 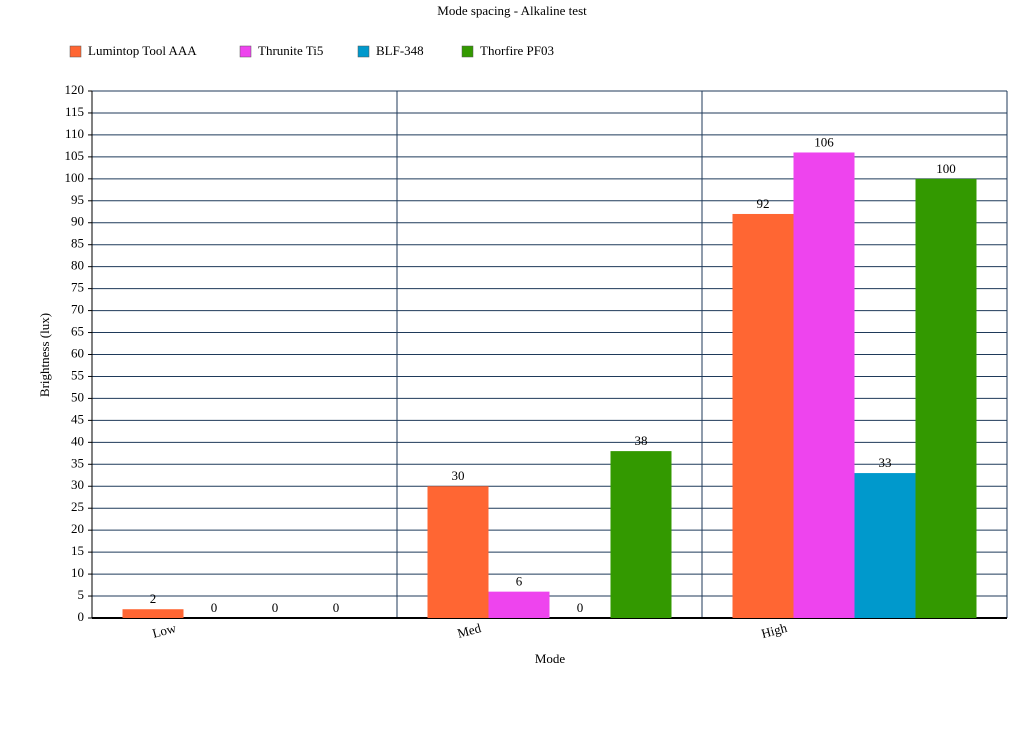 What do you see at coordinates (44, 355) in the screenshot?
I see `y-axis-label: Brightness (lux)` at bounding box center [44, 355].